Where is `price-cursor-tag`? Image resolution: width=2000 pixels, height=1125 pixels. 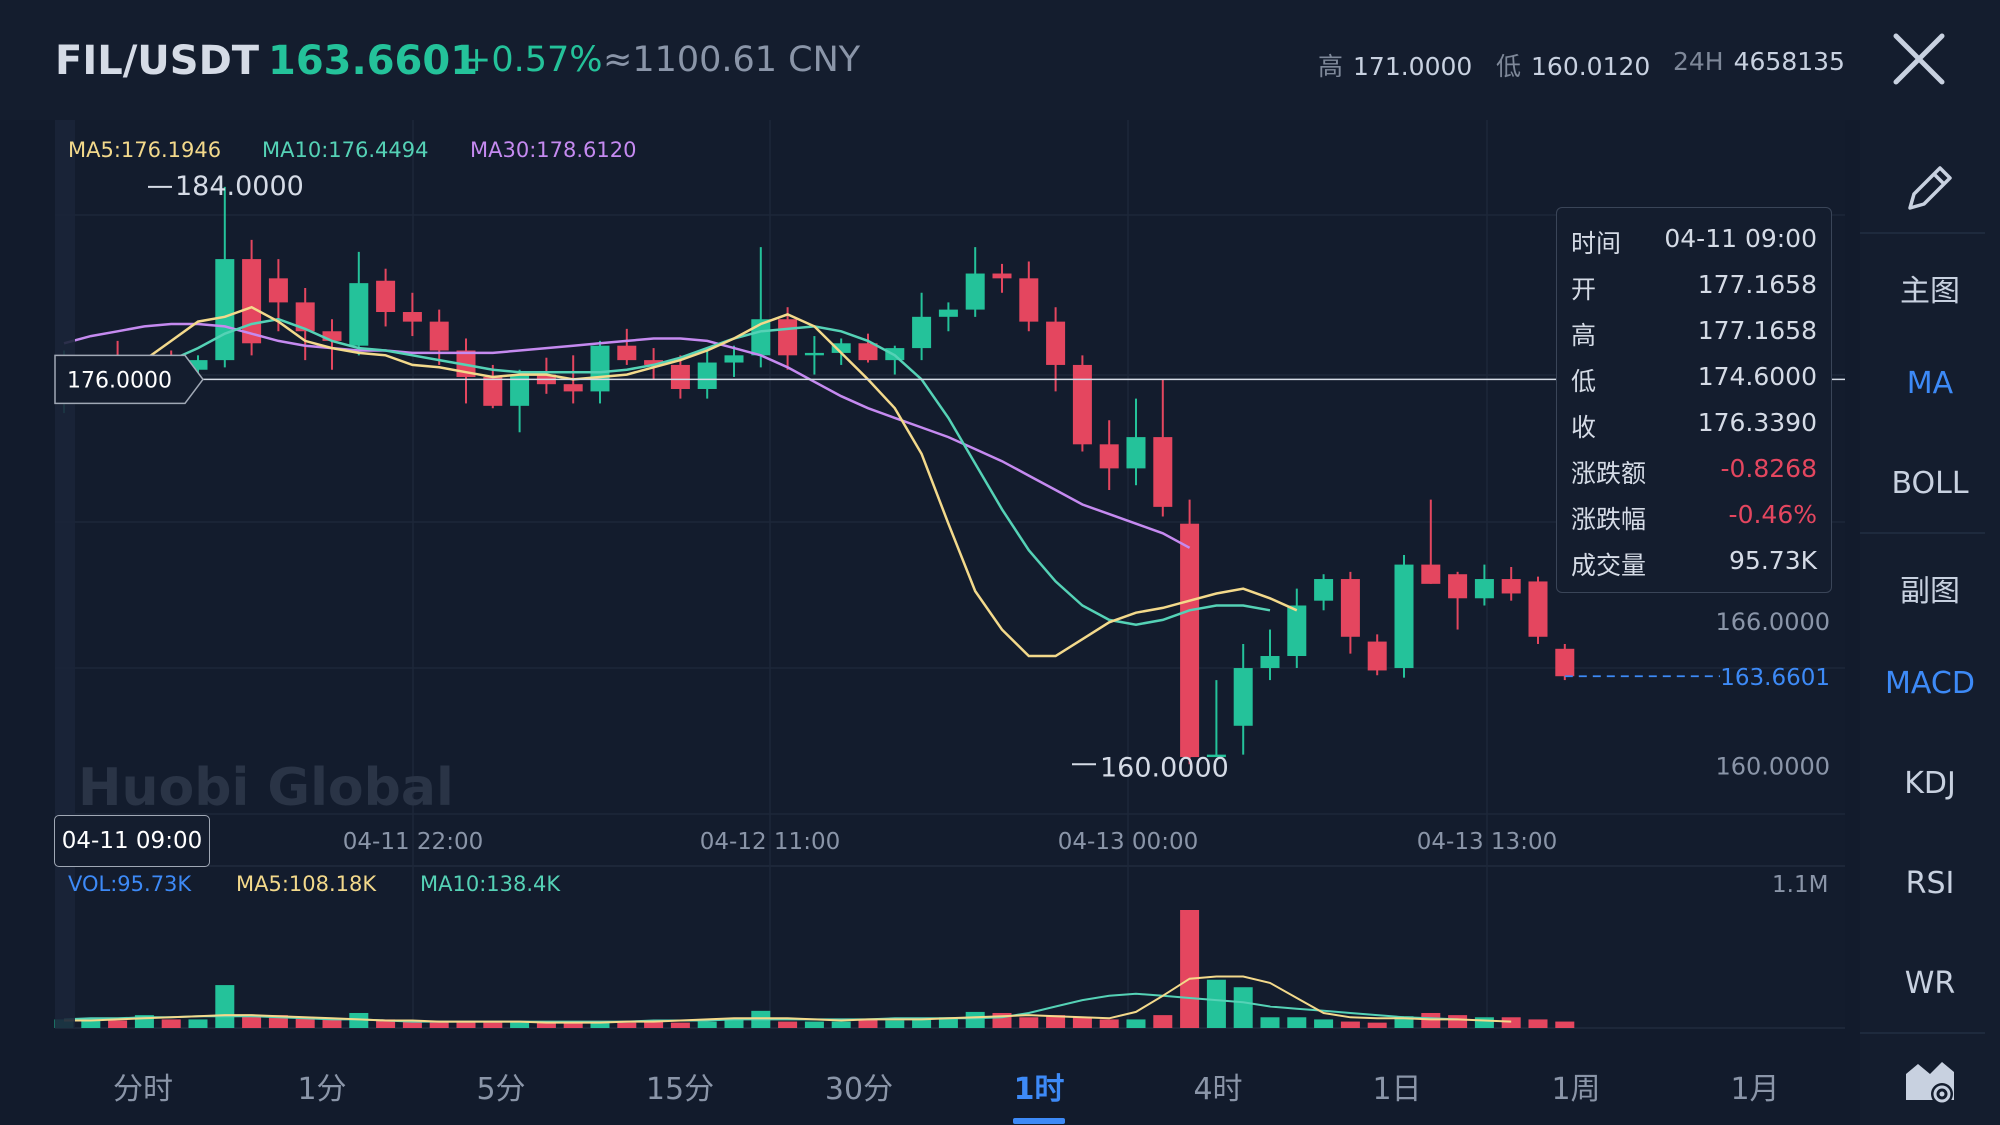 price-cursor-tag is located at coordinates (129, 379).